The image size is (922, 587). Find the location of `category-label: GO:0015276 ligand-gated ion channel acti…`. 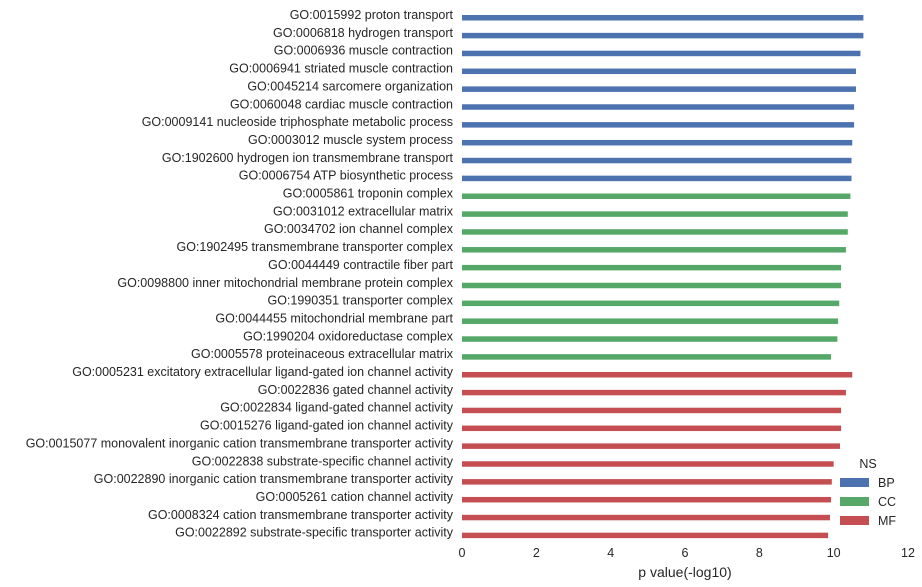

category-label: GO:0015276 ligand-gated ion channel acti… is located at coordinates (327, 426).